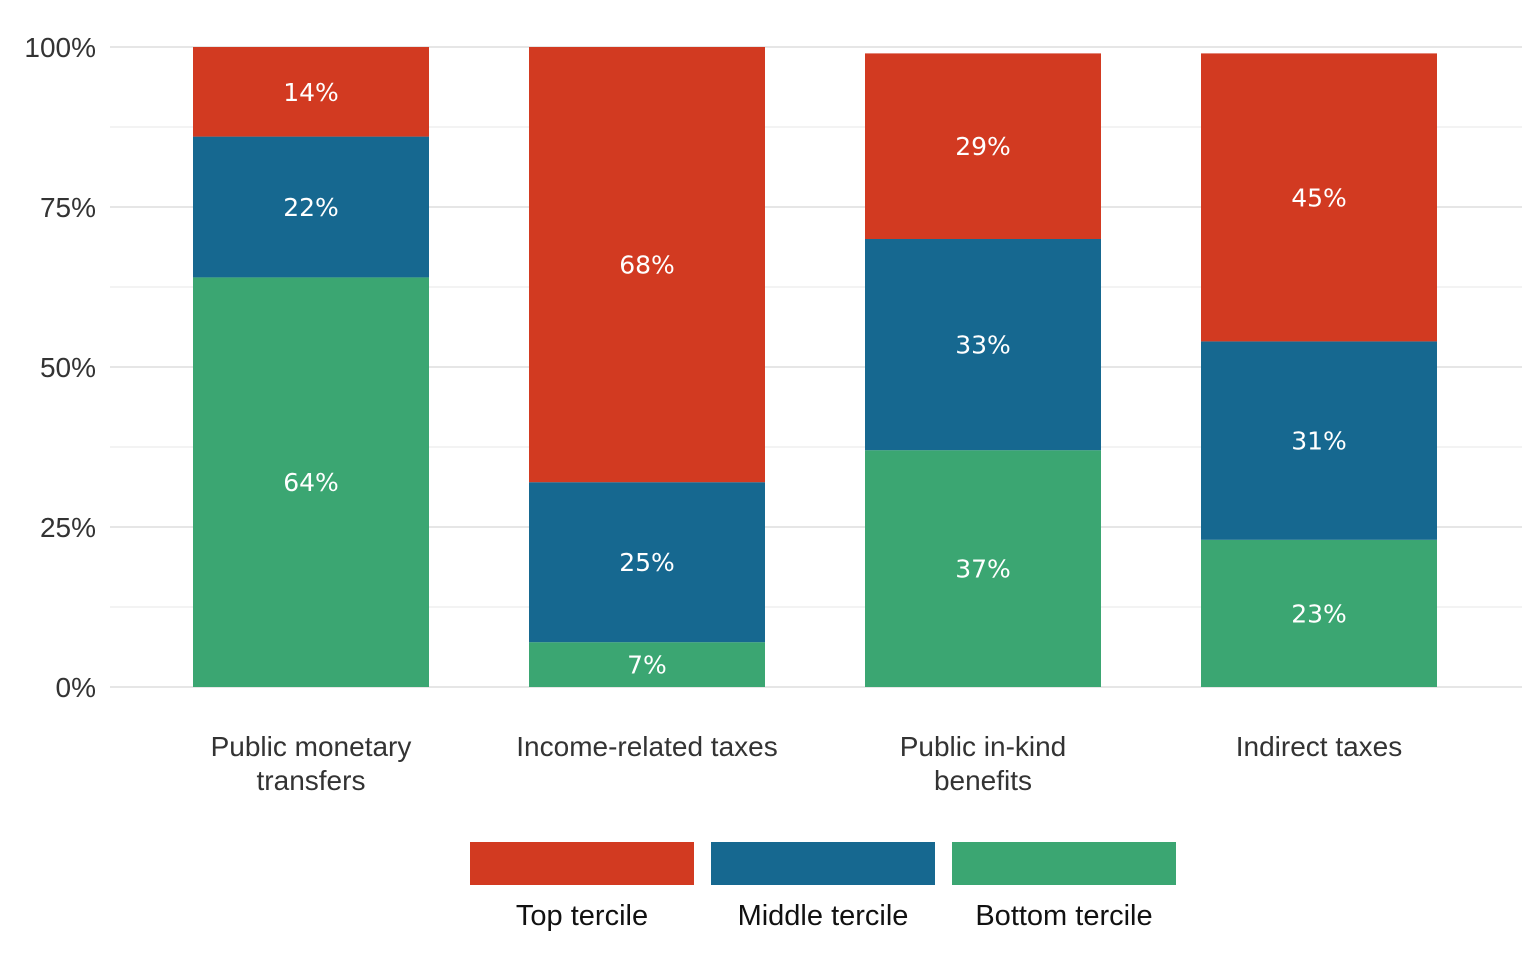 The height and width of the screenshot is (960, 1536). I want to click on legend-label: Top tercile, so click(582, 916).